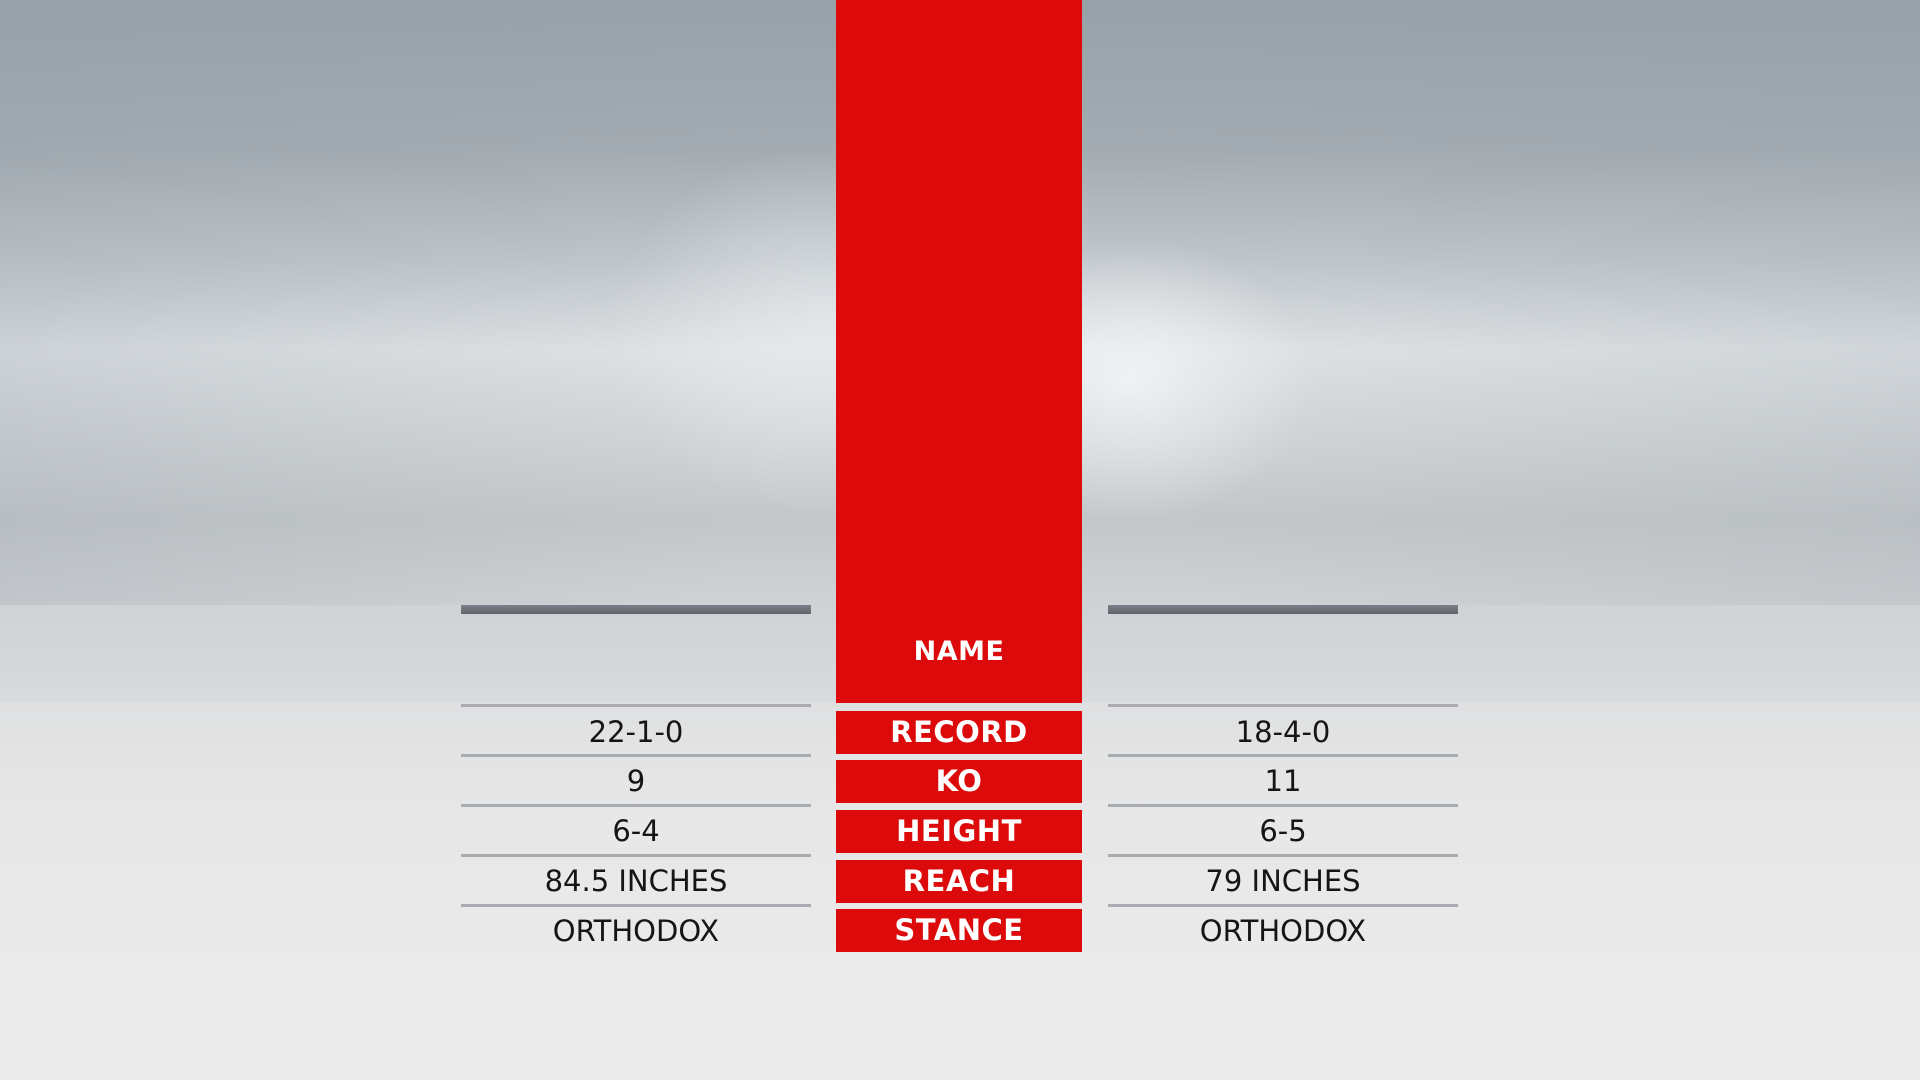 This screenshot has width=1920, height=1080. What do you see at coordinates (959, 351) in the screenshot?
I see `center-category-column` at bounding box center [959, 351].